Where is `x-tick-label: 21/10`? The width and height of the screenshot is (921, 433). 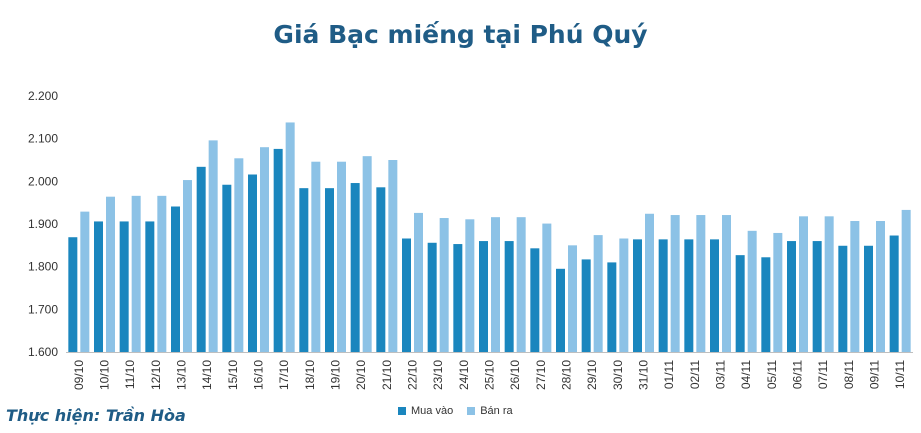
x-tick-label: 21/10 is located at coordinates (387, 375).